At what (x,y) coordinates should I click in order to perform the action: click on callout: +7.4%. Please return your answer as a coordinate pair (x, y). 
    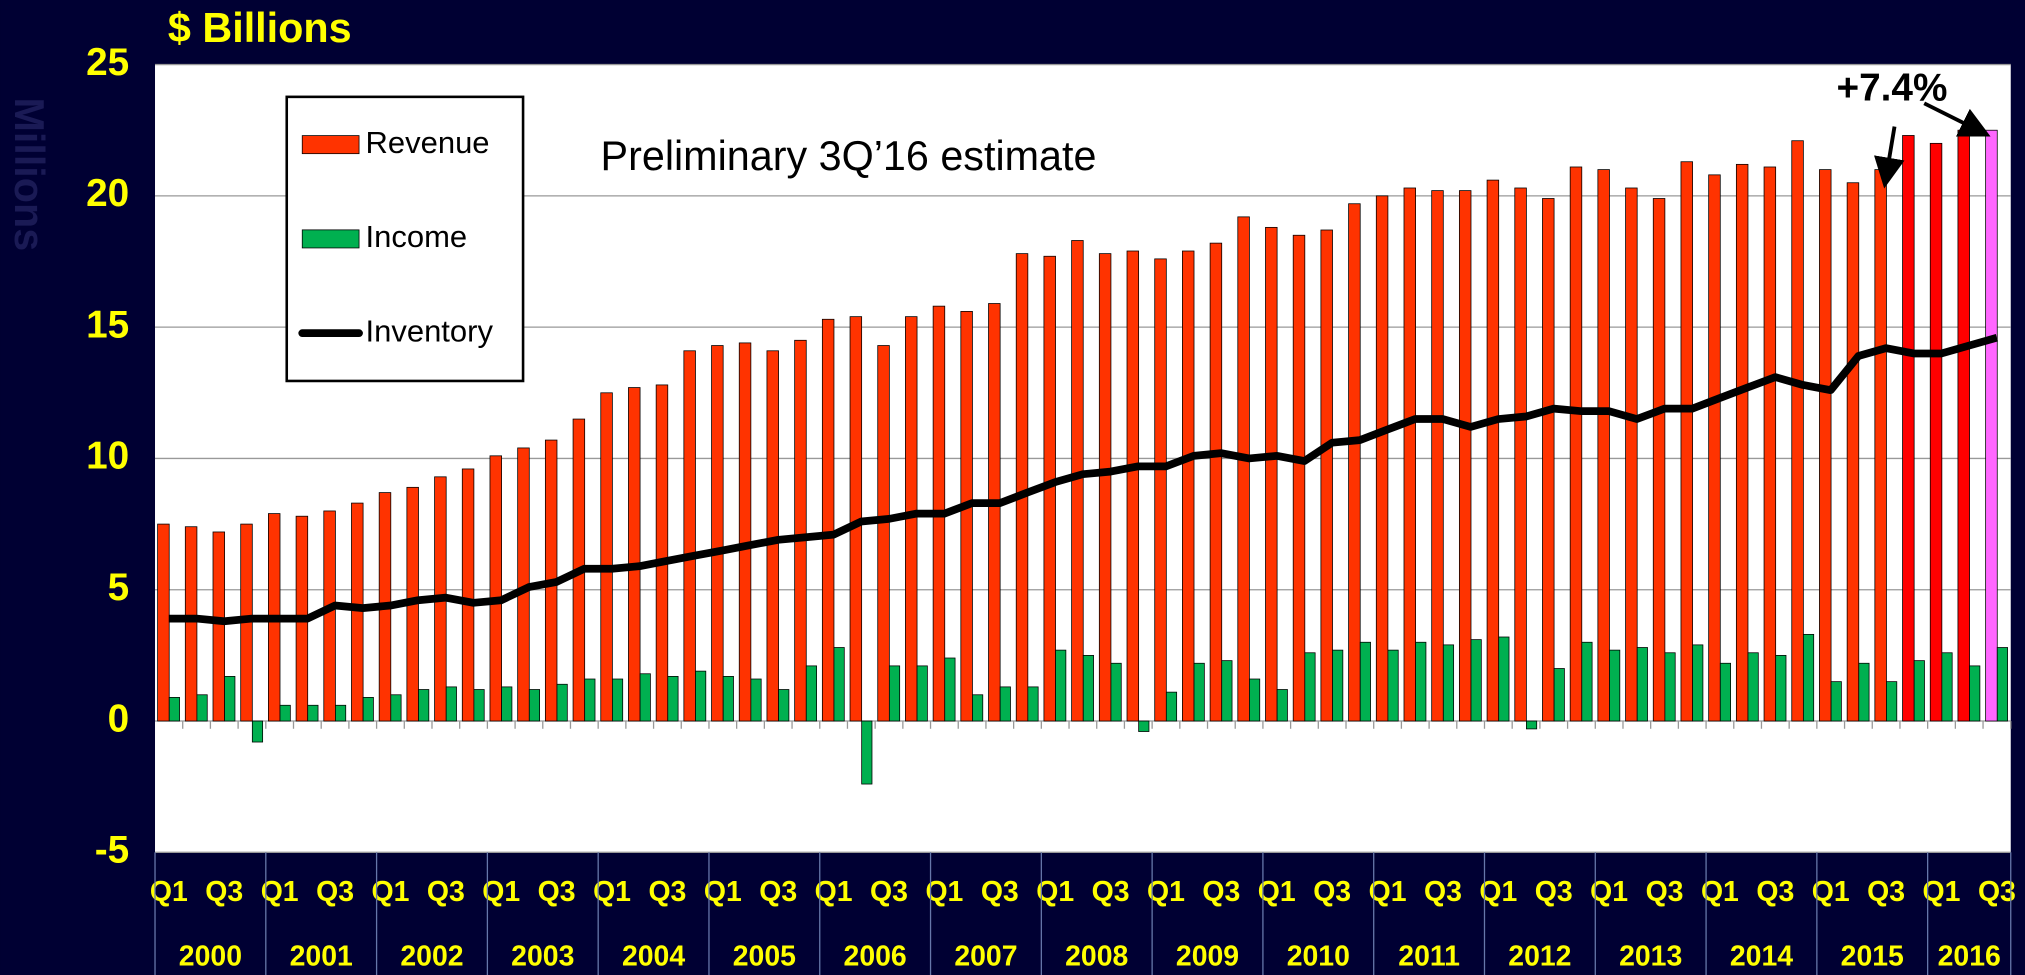
    Looking at the image, I should click on (1891, 88).